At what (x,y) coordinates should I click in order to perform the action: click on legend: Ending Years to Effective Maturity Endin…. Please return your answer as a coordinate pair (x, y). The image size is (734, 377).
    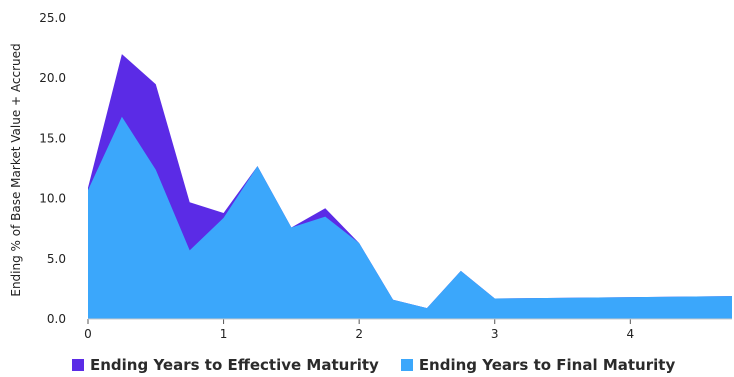
    Looking at the image, I should click on (384, 365).